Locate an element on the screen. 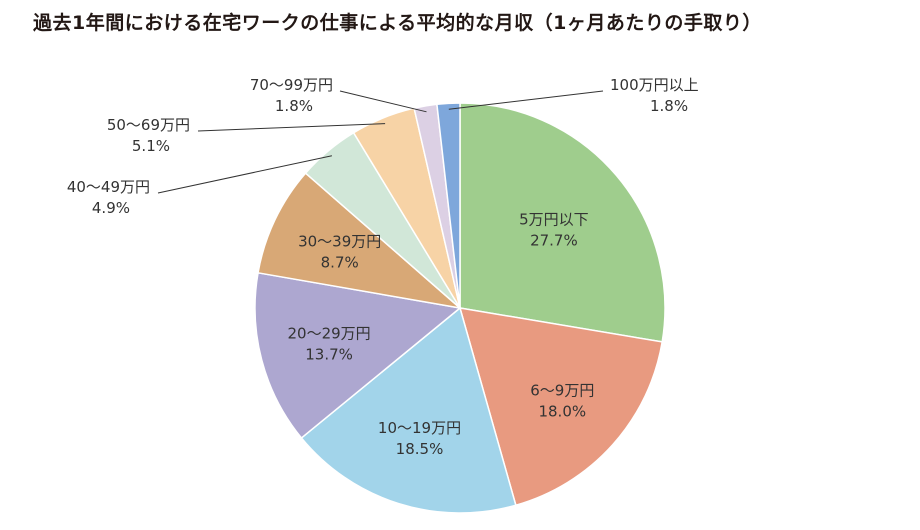  slice-2-value: 18.0% is located at coordinates (562, 412).